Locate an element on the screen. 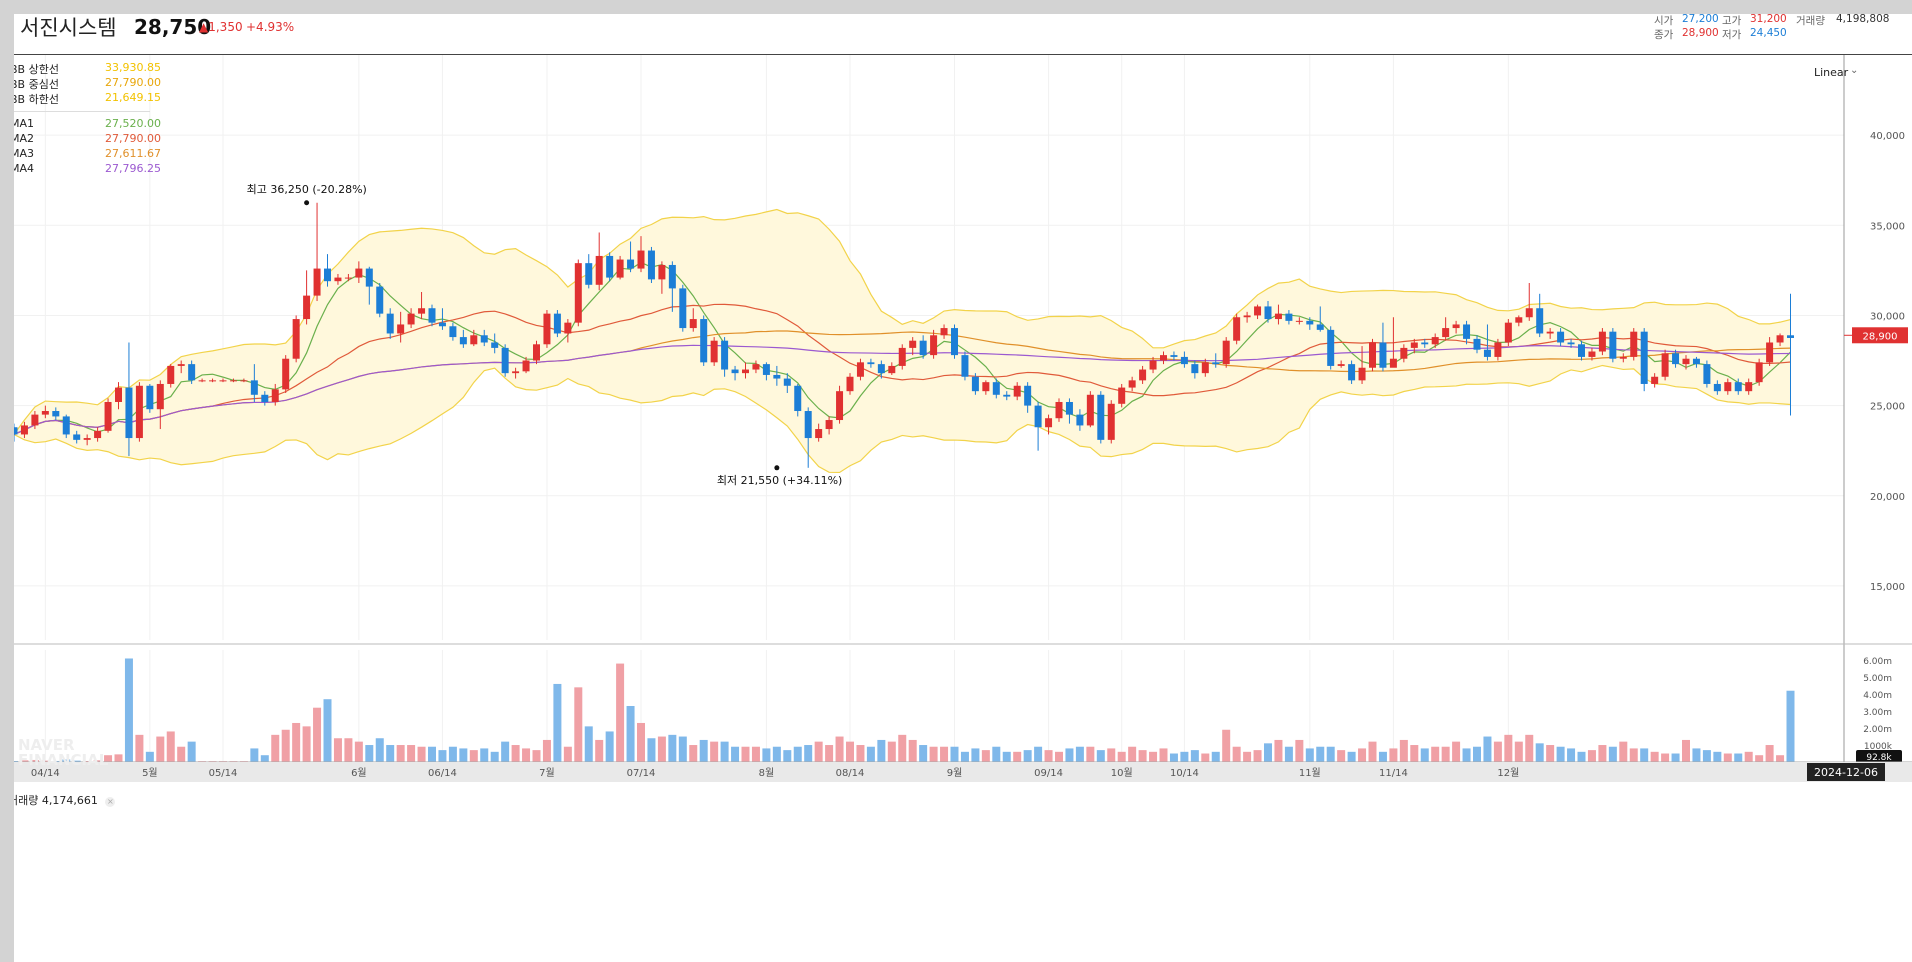 The width and height of the screenshot is (1912, 962). open-value: 27,200 is located at coordinates (1700, 19).